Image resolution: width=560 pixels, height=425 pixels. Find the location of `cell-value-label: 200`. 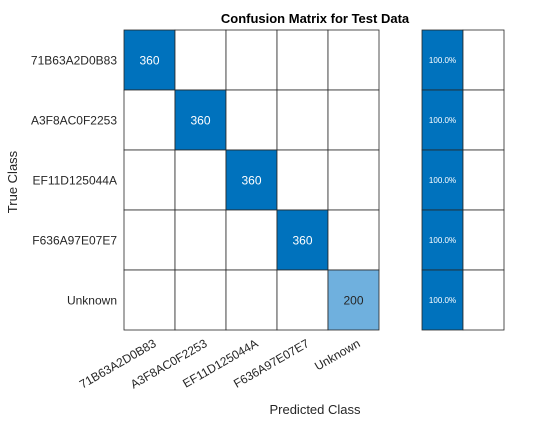

cell-value-label: 200 is located at coordinates (353, 301).